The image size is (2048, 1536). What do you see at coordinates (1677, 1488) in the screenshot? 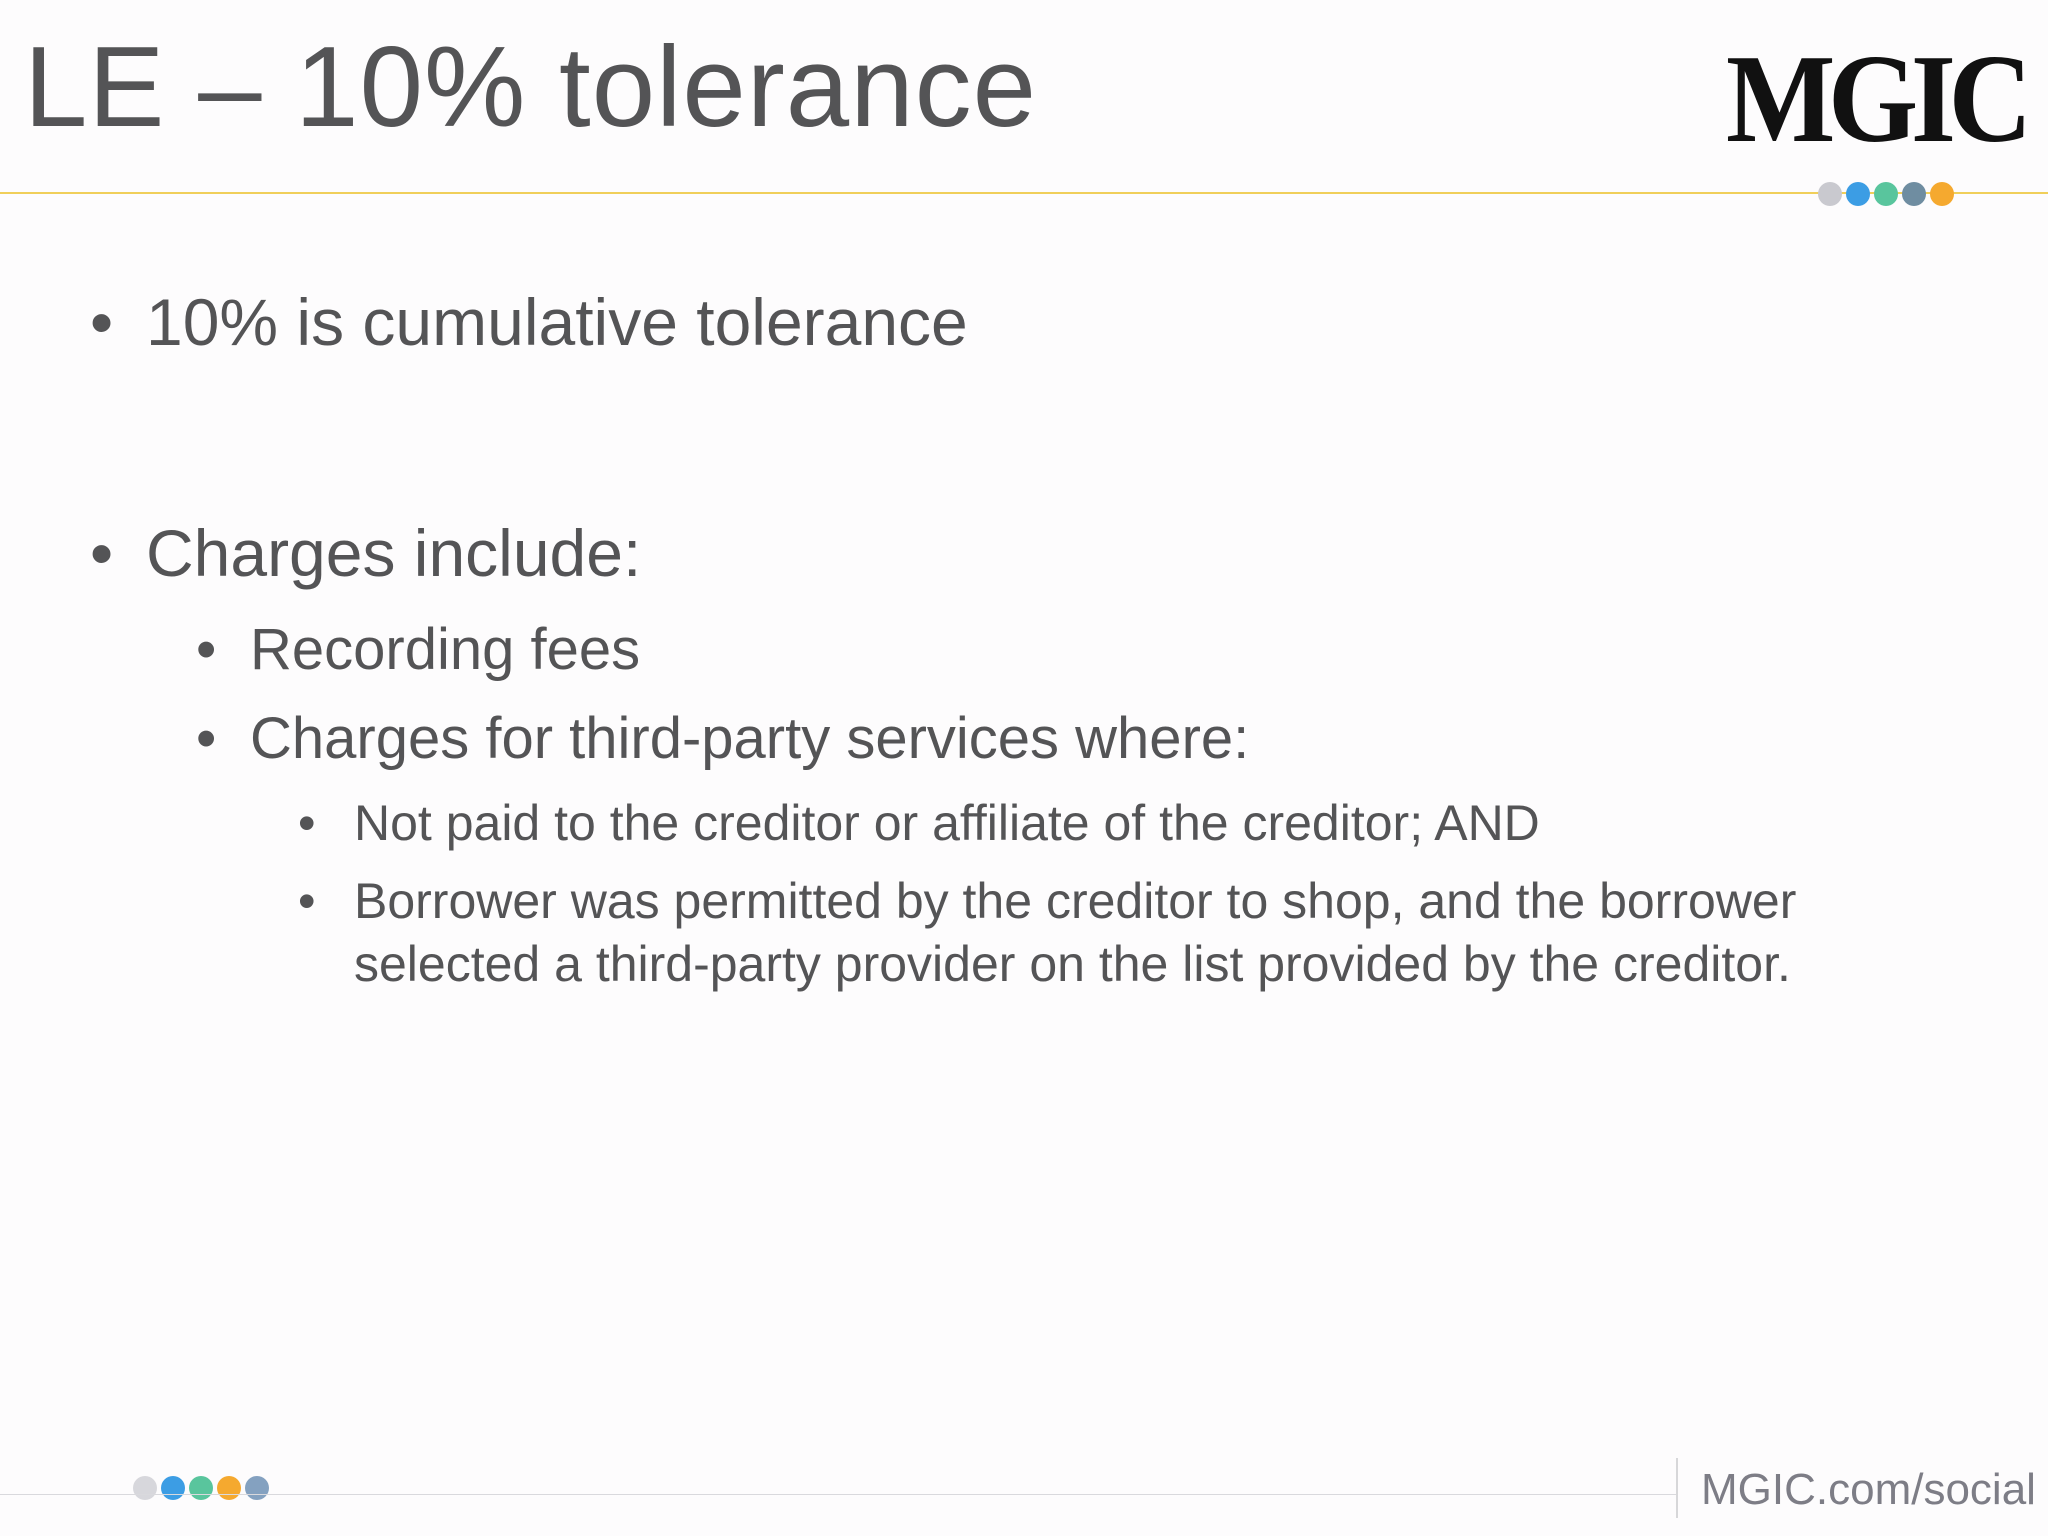
I see `footer-vertical-divider` at bounding box center [1677, 1488].